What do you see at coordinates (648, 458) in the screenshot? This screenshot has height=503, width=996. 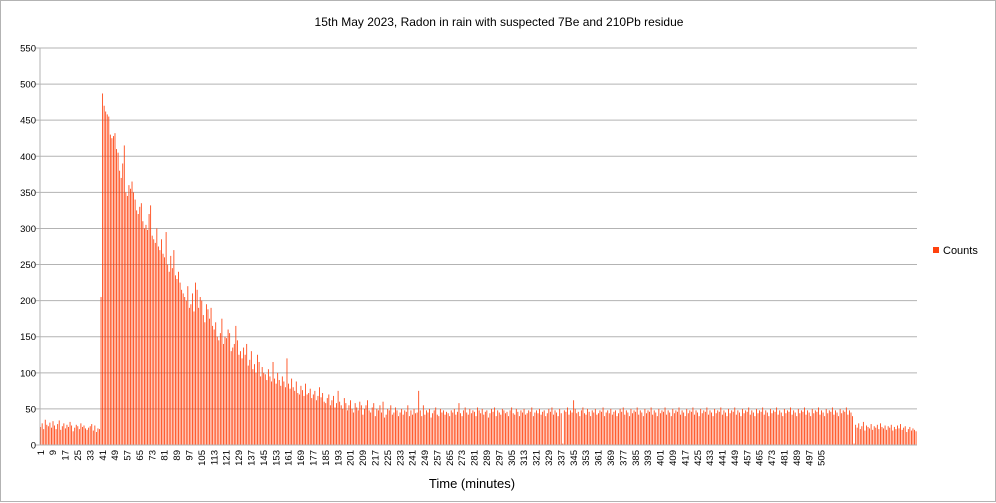 I see `x-tick-label-393: 393` at bounding box center [648, 458].